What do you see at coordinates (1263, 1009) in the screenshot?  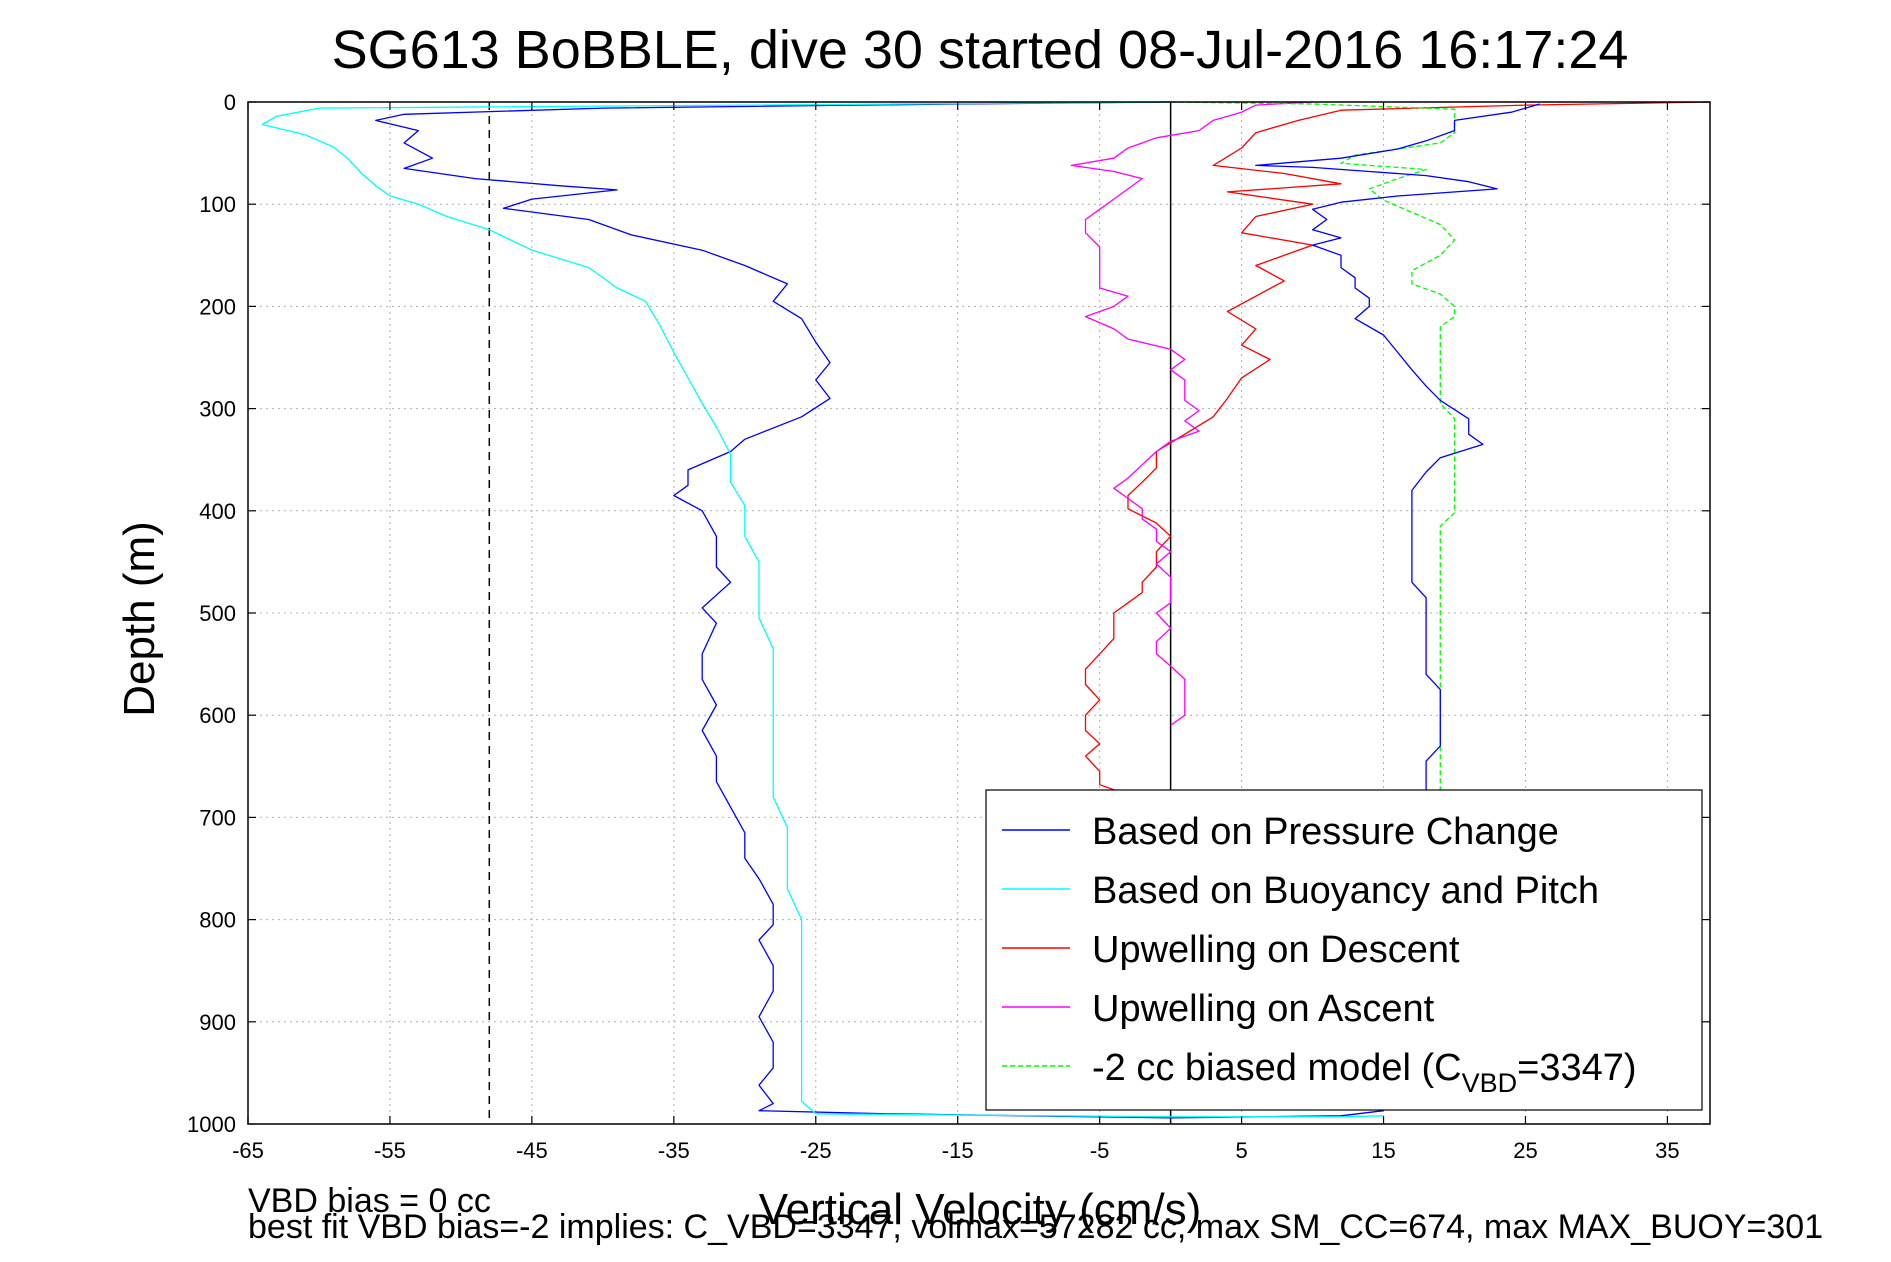 I see `legend-label: Upwelling on Ascent` at bounding box center [1263, 1009].